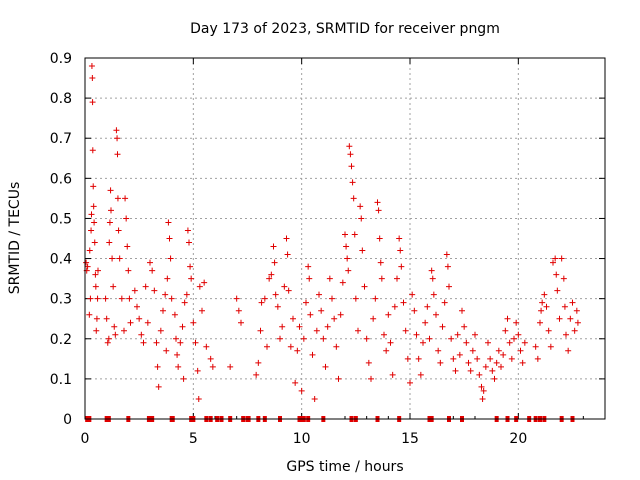 This screenshot has height=480, width=640. What do you see at coordinates (61, 380) in the screenshot?
I see `y-tick-label: 0.1` at bounding box center [61, 380].